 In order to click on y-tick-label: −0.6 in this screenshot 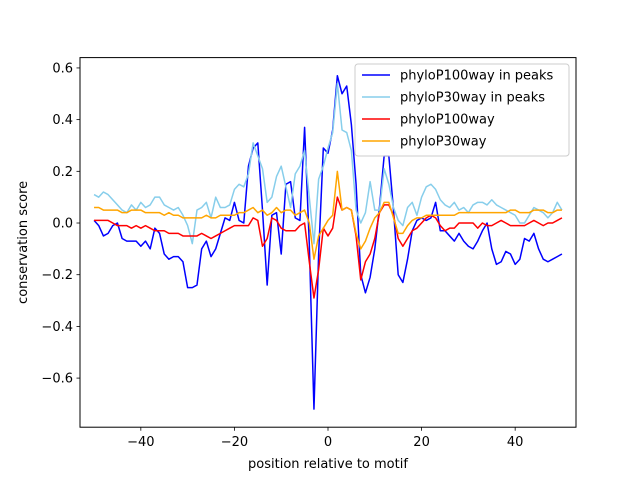, I will do `click(57, 379)`.